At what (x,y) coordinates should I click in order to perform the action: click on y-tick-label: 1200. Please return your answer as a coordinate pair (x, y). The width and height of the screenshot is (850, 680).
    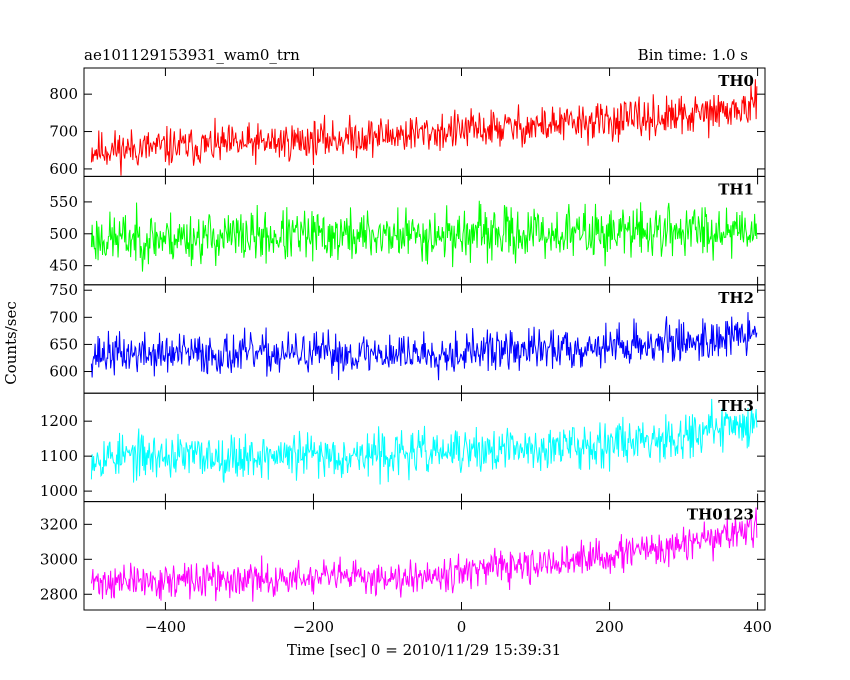
    Looking at the image, I should click on (59, 421).